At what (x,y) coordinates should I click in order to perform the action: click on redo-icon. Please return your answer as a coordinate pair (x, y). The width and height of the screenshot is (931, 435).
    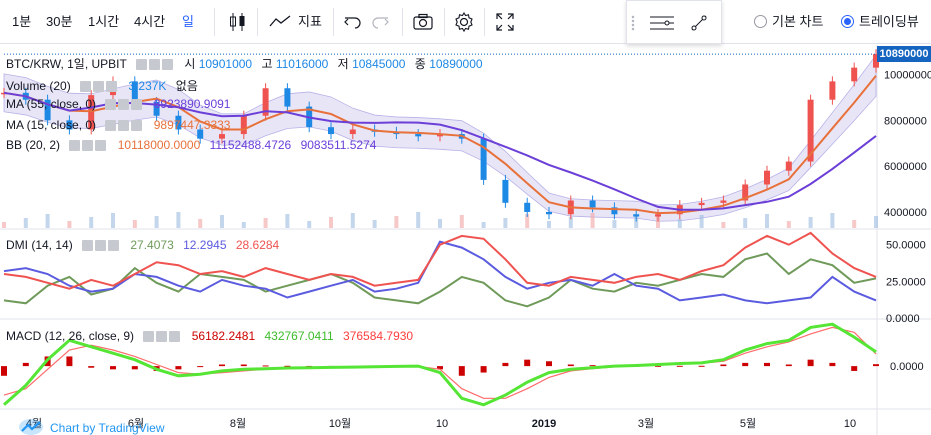
    Looking at the image, I should click on (380, 22).